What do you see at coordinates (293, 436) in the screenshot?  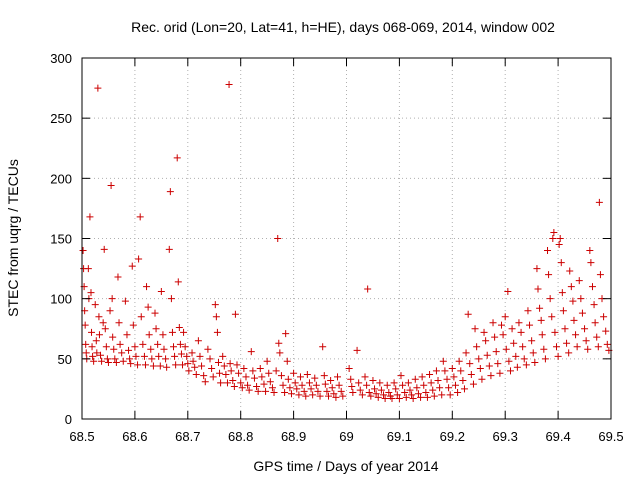 I see `x-tick-label: 68.9` at bounding box center [293, 436].